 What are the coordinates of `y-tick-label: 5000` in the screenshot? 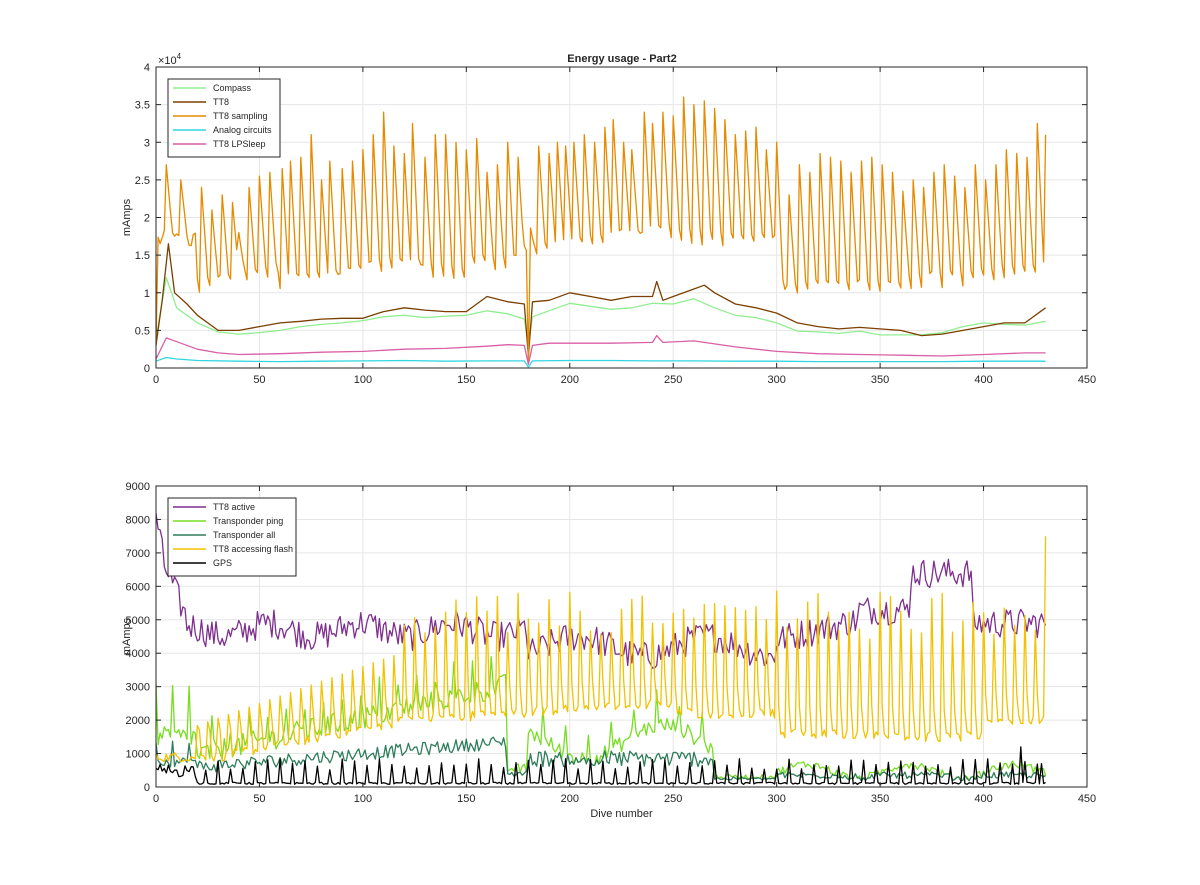 It's located at (138, 621).